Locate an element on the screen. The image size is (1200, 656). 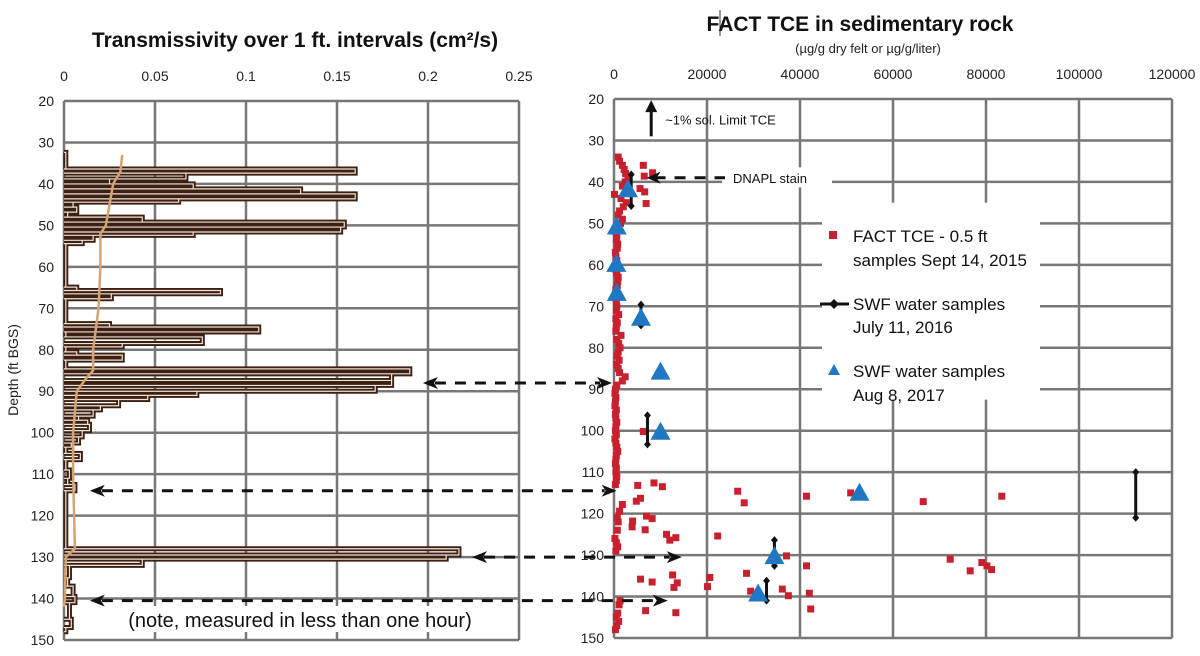
left-y-tick-label: 30 is located at coordinates (46, 142).